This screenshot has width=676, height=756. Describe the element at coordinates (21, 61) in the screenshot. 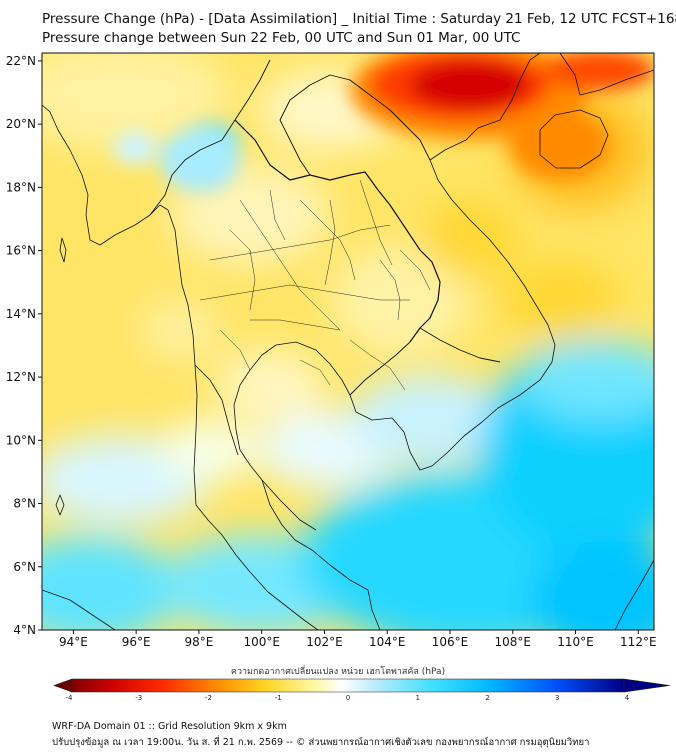

I see `lat-tick-label: 22°N` at that location.